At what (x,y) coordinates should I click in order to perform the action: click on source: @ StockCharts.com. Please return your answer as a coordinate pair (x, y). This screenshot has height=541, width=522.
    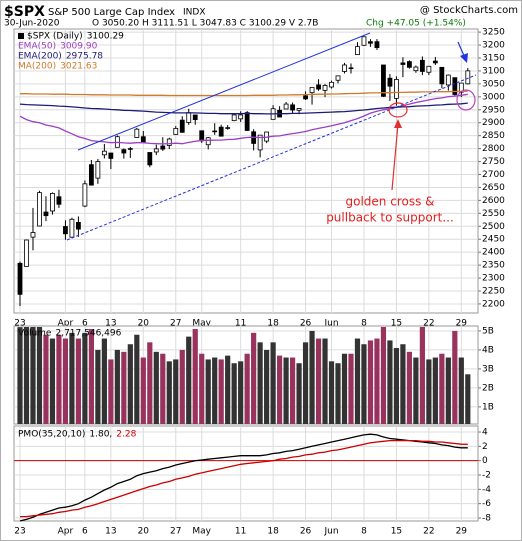
    Looking at the image, I should click on (469, 10).